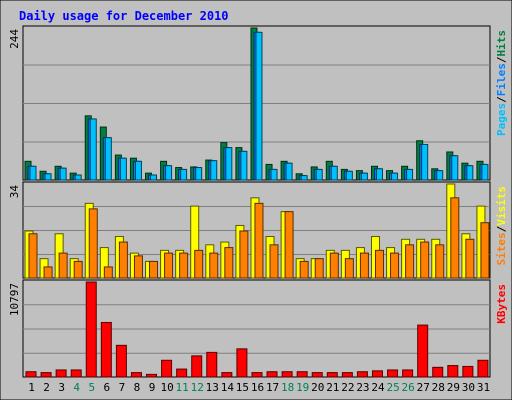 The height and width of the screenshot is (400, 512). I want to click on series-legend-label: KBytes, so click(501, 304).